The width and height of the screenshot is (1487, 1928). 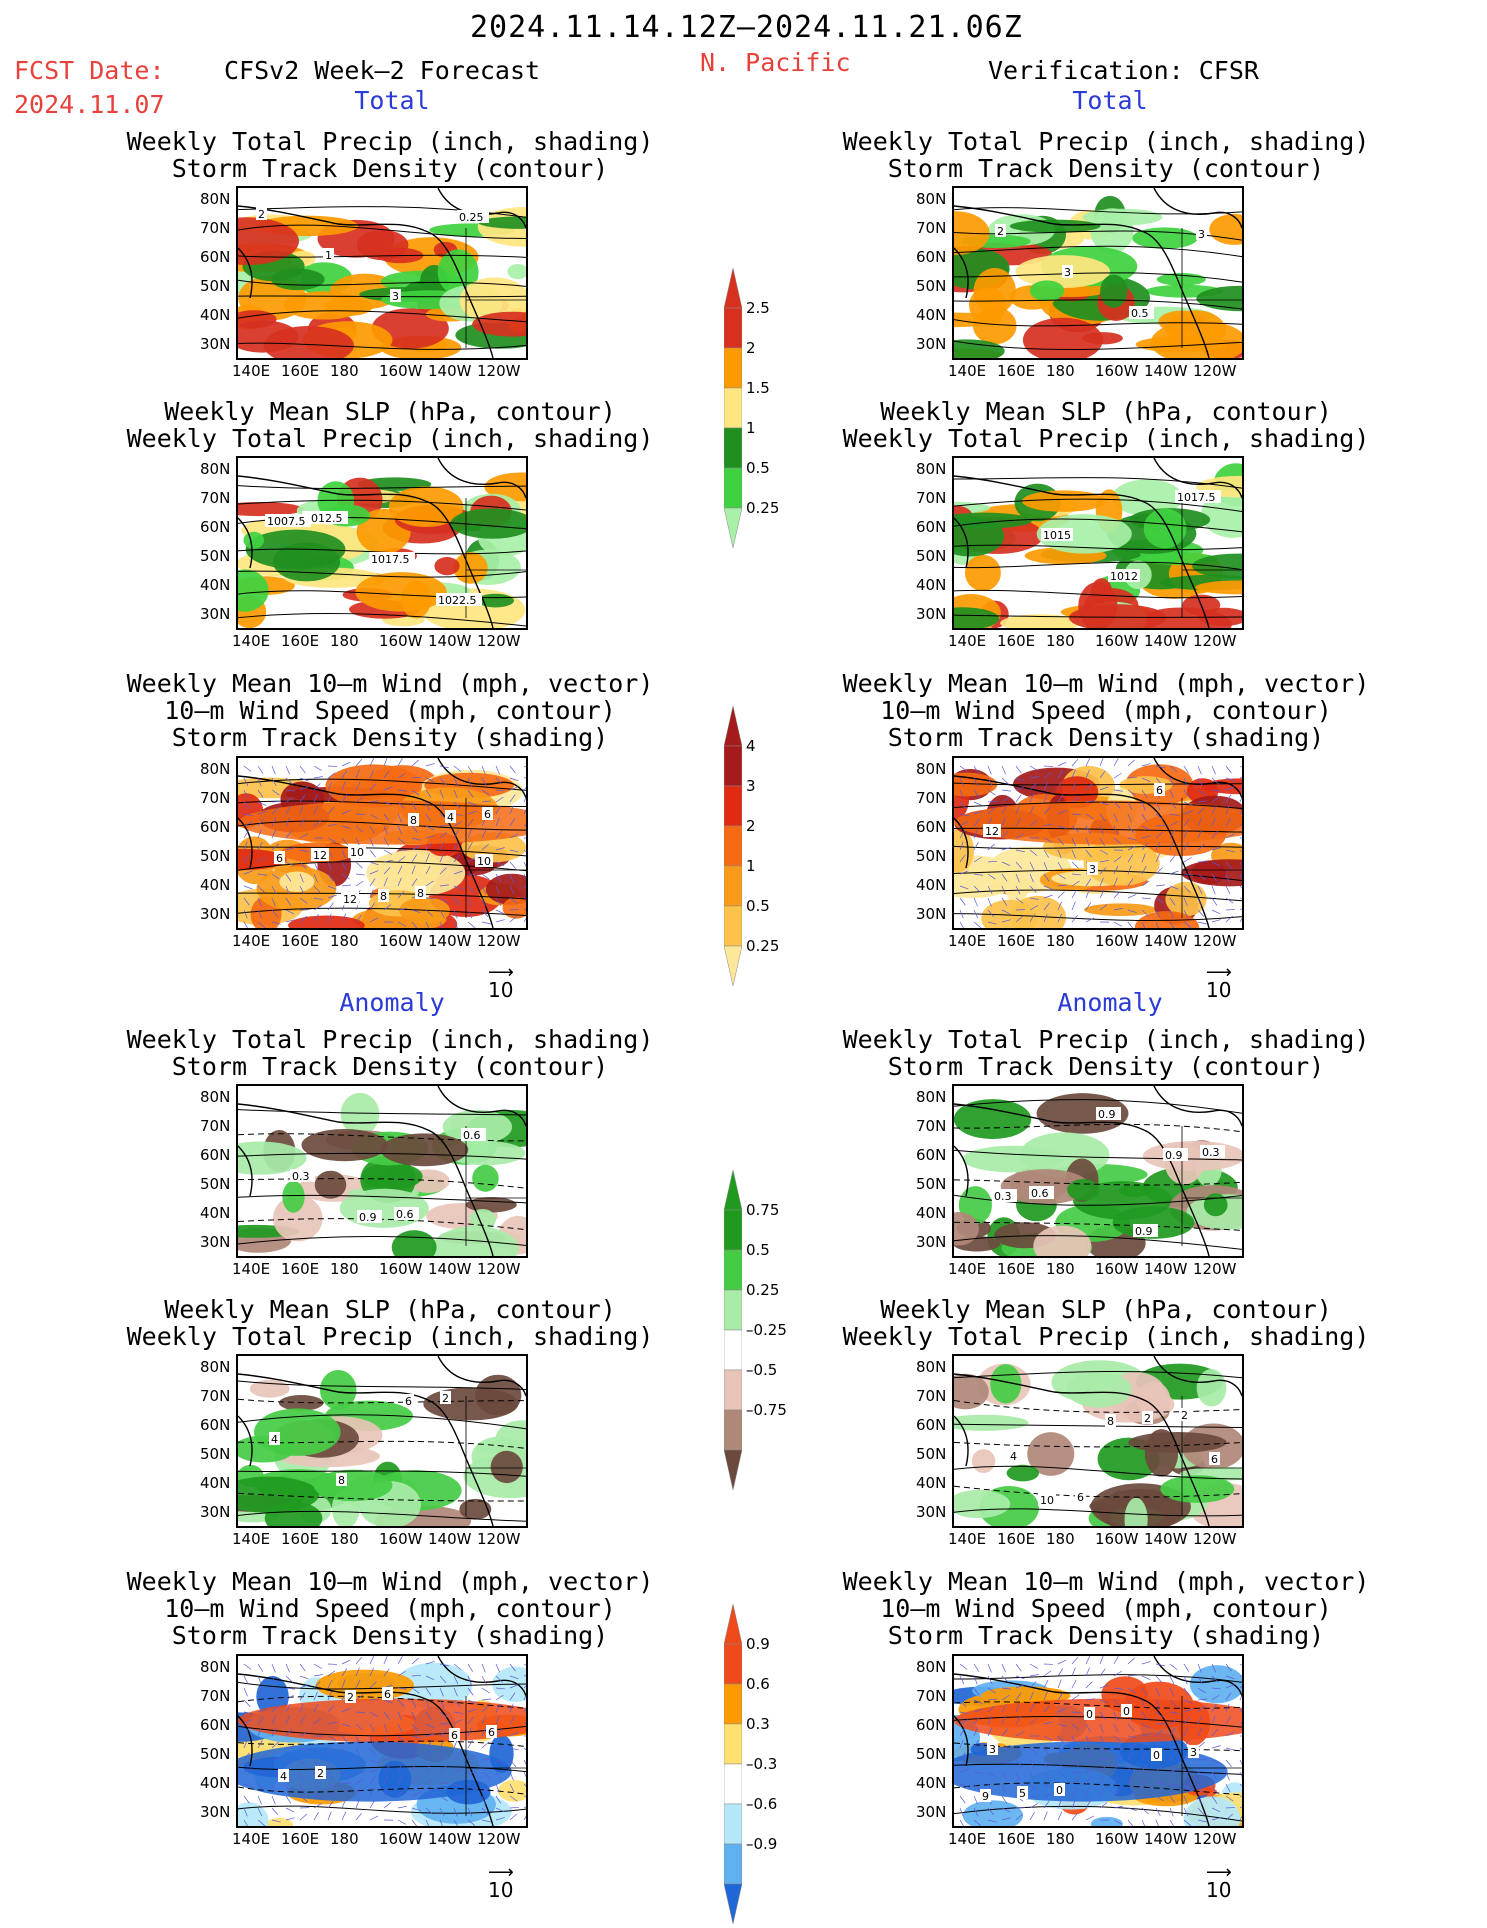 What do you see at coordinates (1106, 168) in the screenshot?
I see `title-line: Storm Track Density (contour)` at bounding box center [1106, 168].